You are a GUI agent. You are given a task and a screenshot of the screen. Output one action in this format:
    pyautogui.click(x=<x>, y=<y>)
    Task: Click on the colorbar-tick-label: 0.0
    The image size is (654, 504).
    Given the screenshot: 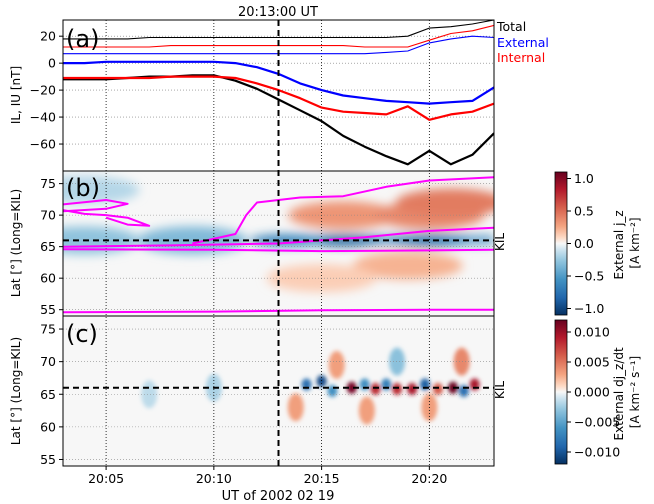 What is the action you would take?
    pyautogui.click(x=584, y=243)
    